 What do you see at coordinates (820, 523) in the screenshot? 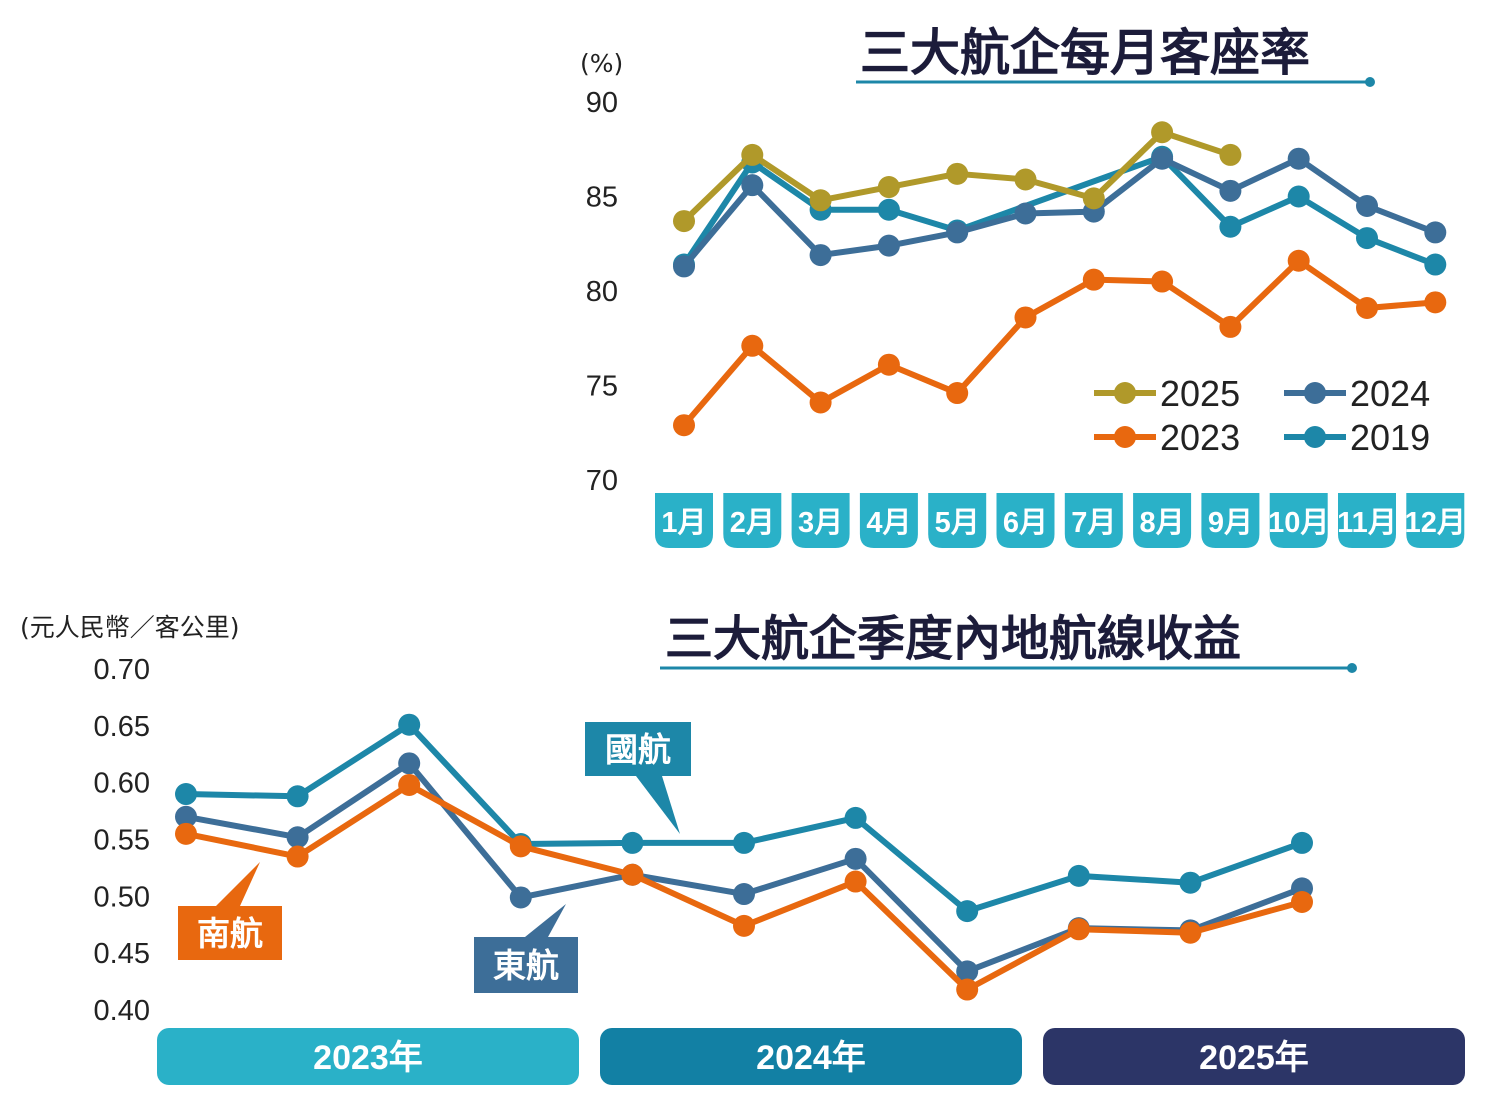
I see `month-label: 3月` at bounding box center [820, 523].